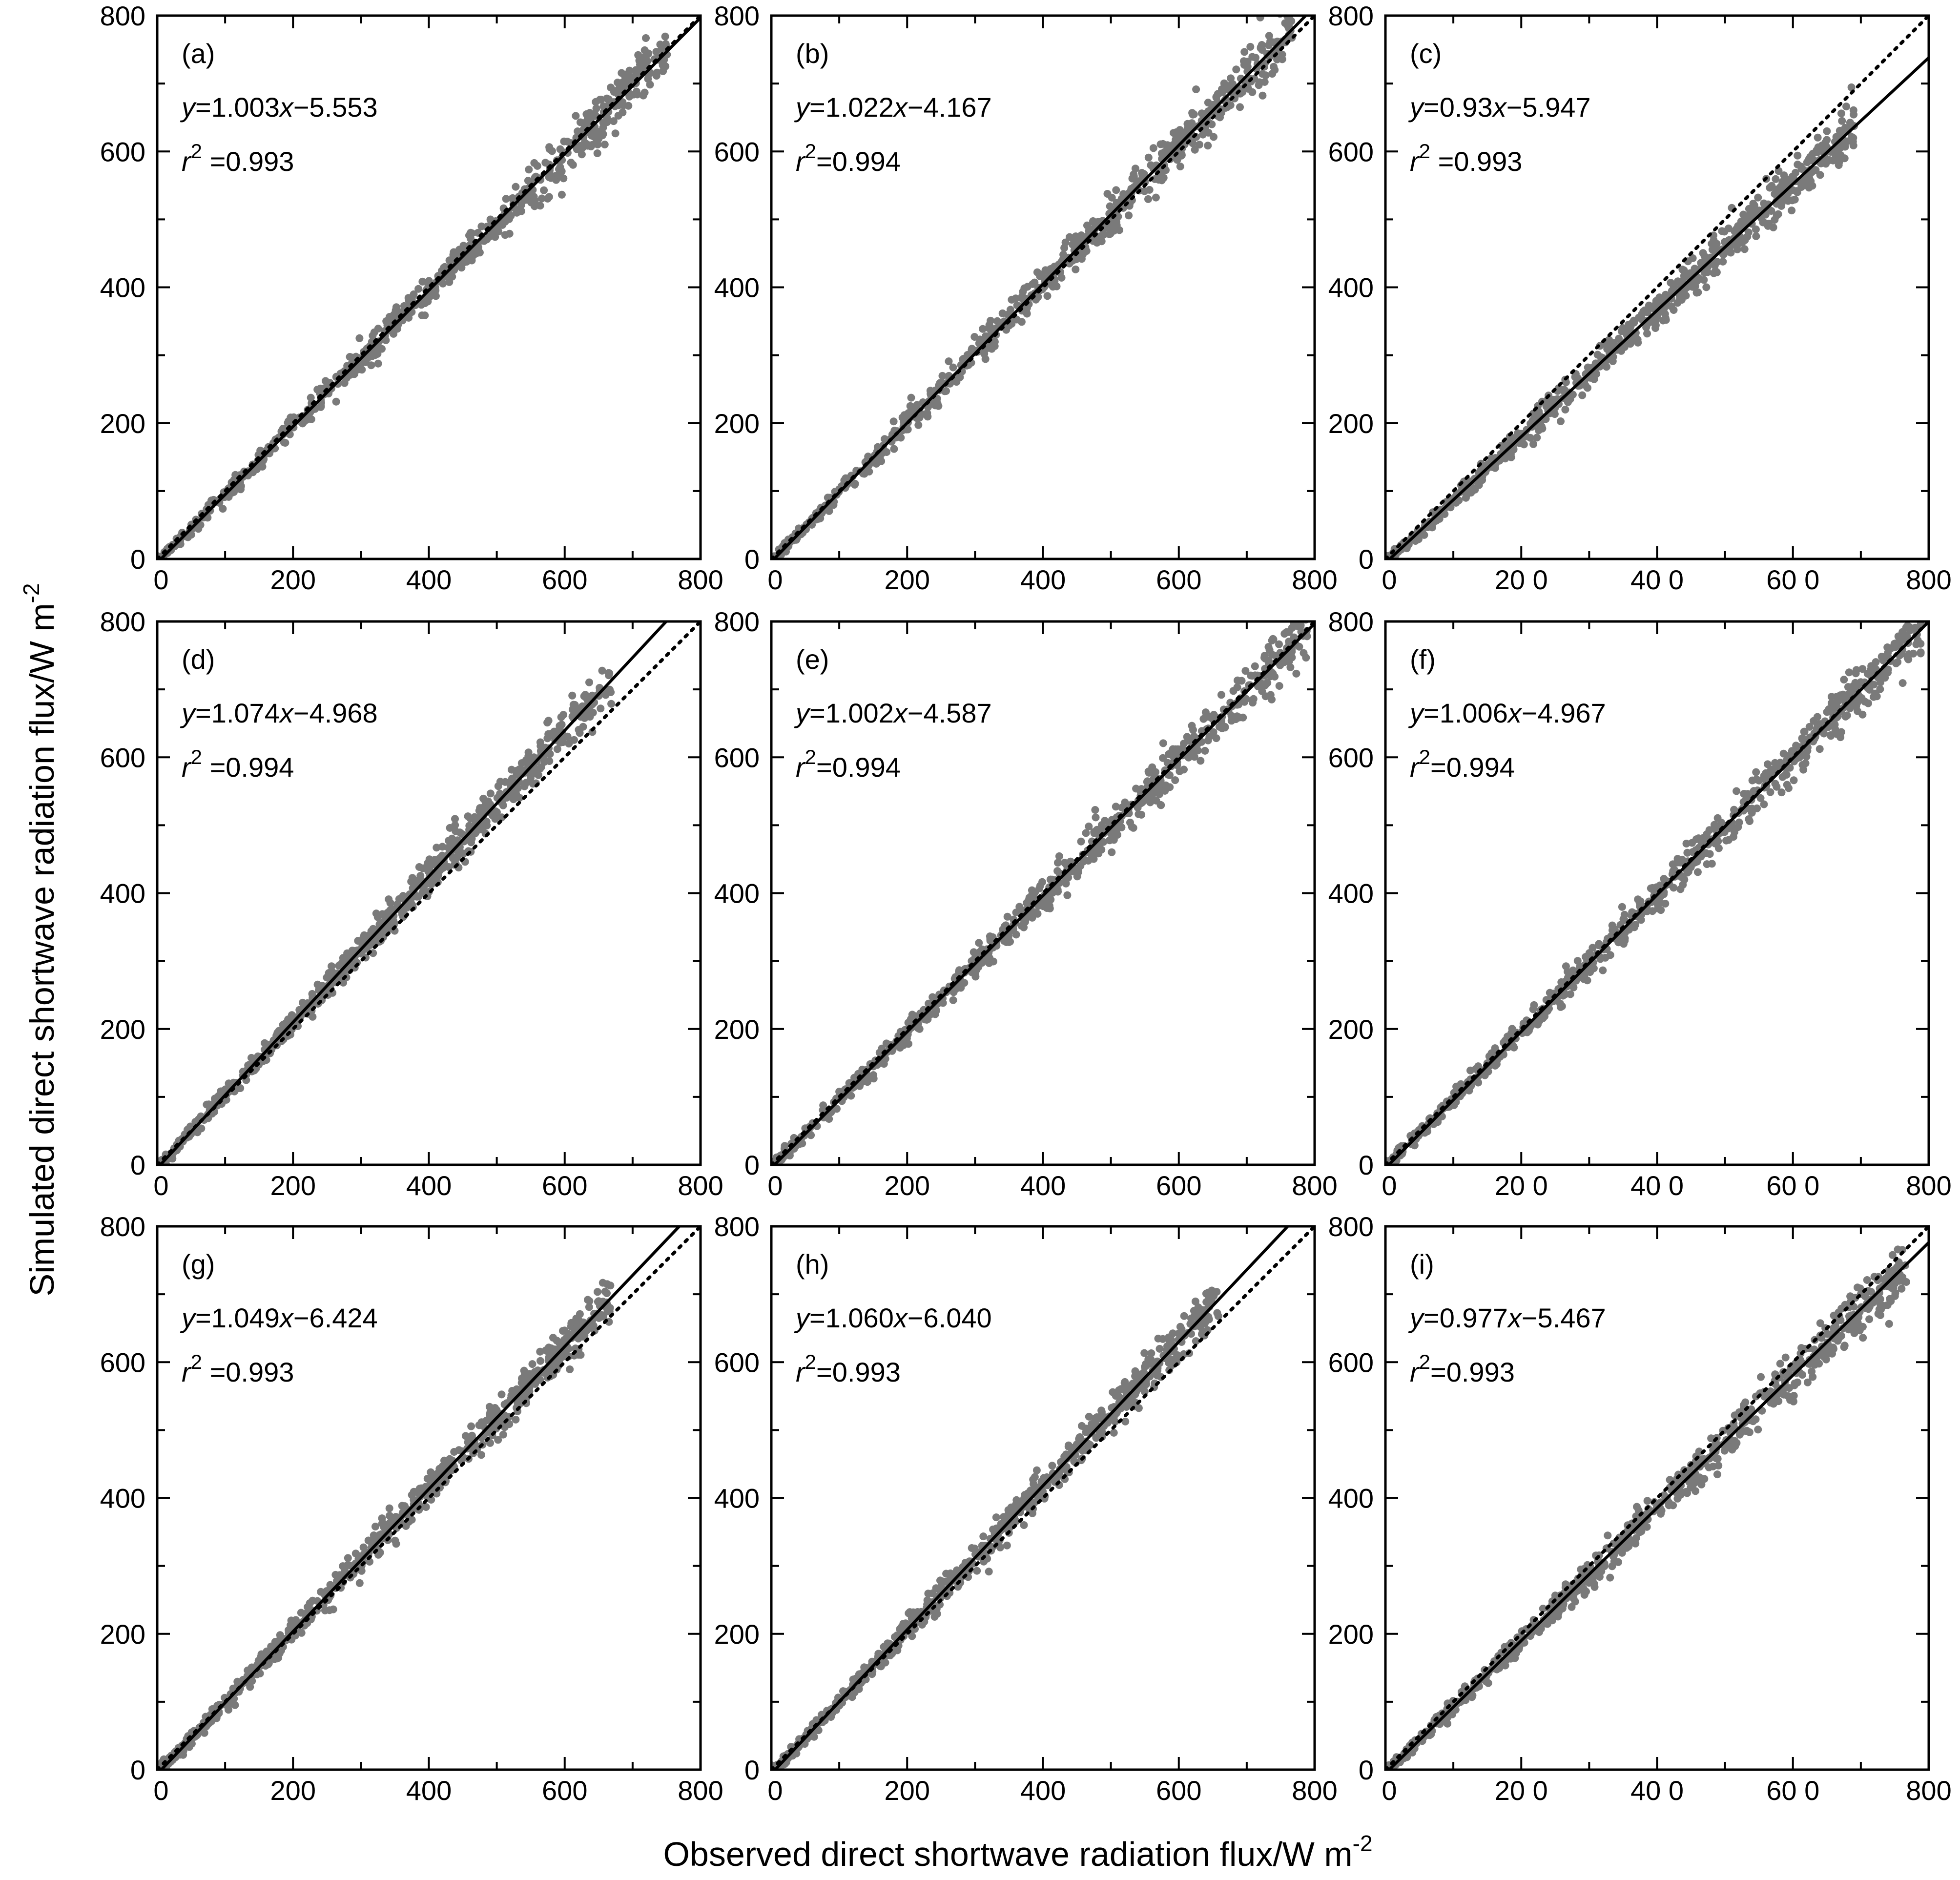 This screenshot has width=1960, height=1880. I want to click on y-tick-label: 600, so click(737, 151).